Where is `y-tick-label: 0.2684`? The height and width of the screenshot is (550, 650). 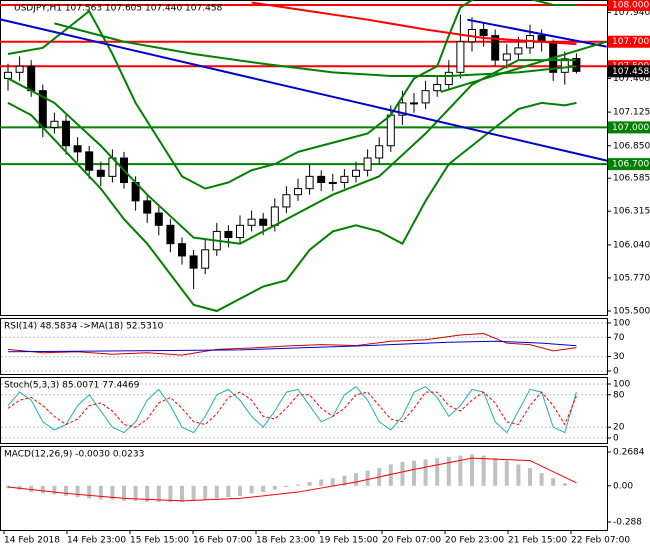 y-tick-label: 0.2684 is located at coordinates (629, 453).